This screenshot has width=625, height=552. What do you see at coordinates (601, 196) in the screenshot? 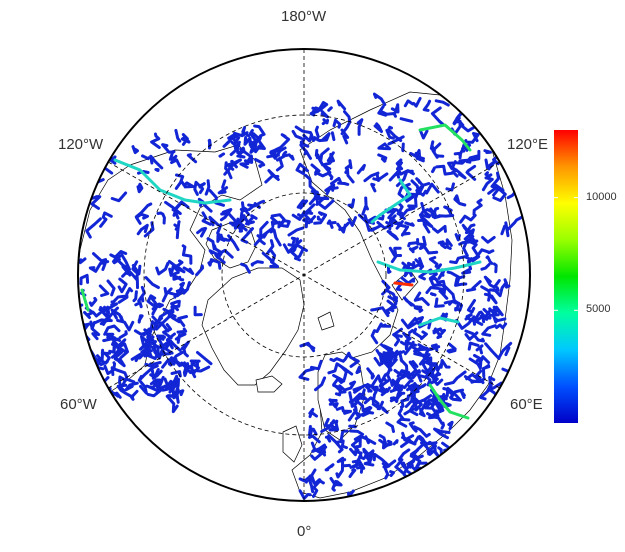
I see `colorbar-tick-label-10000: 10000` at bounding box center [601, 196].